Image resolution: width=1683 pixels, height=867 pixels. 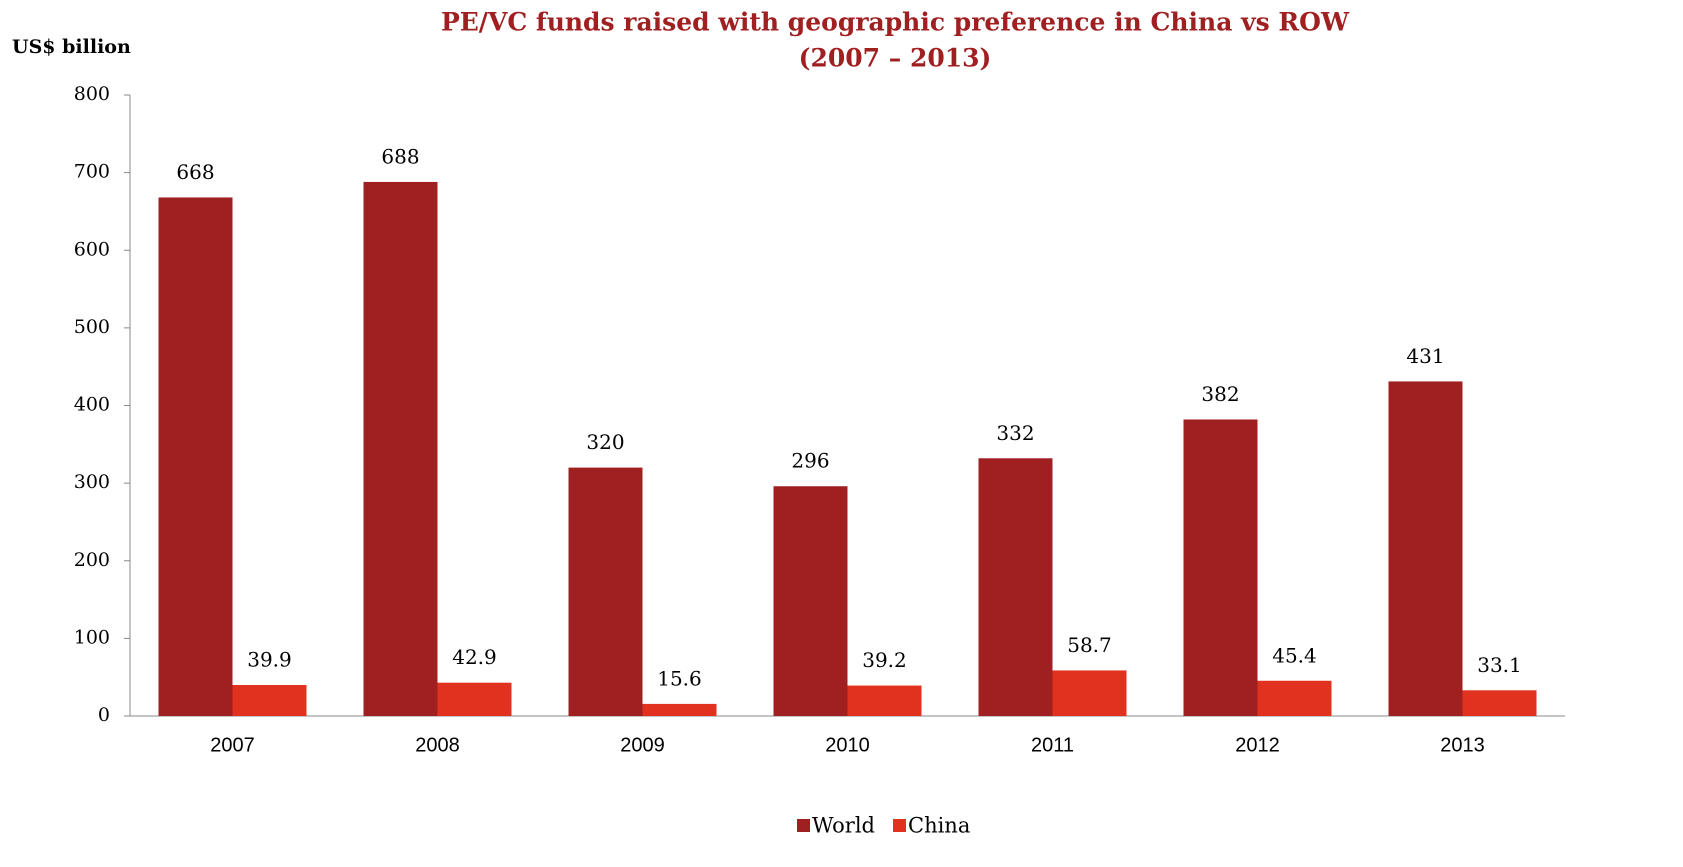 What do you see at coordinates (92, 560) in the screenshot?
I see `y-tick-label: 200` at bounding box center [92, 560].